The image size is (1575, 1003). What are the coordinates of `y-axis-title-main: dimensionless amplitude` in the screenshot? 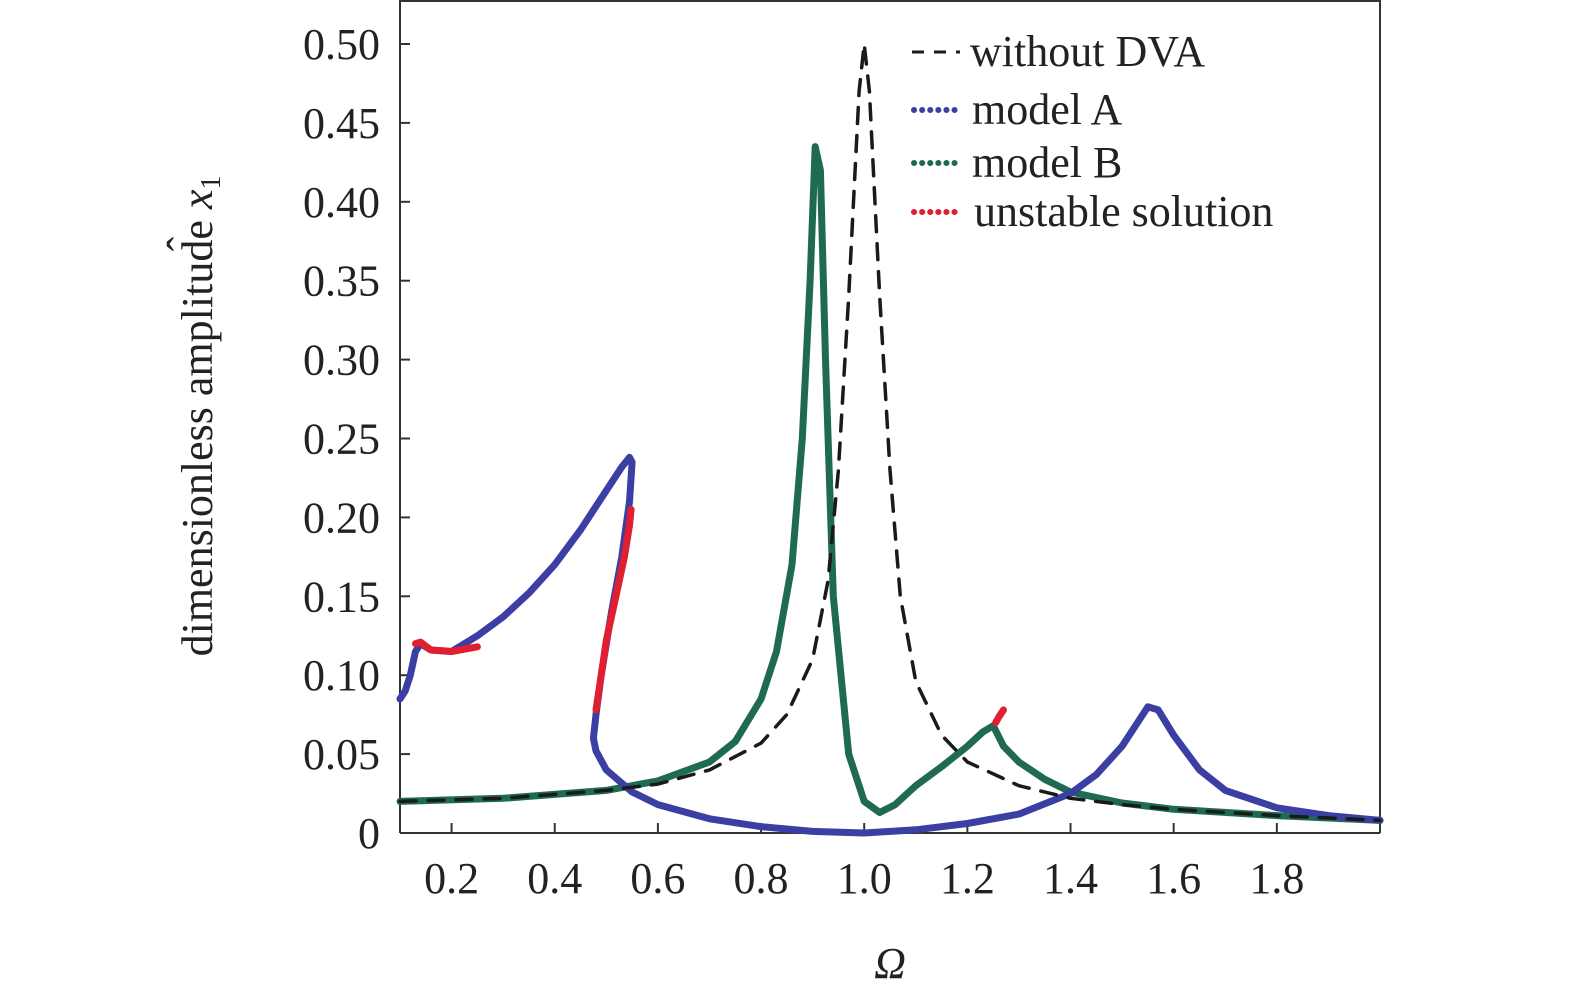 It's located at (197, 432).